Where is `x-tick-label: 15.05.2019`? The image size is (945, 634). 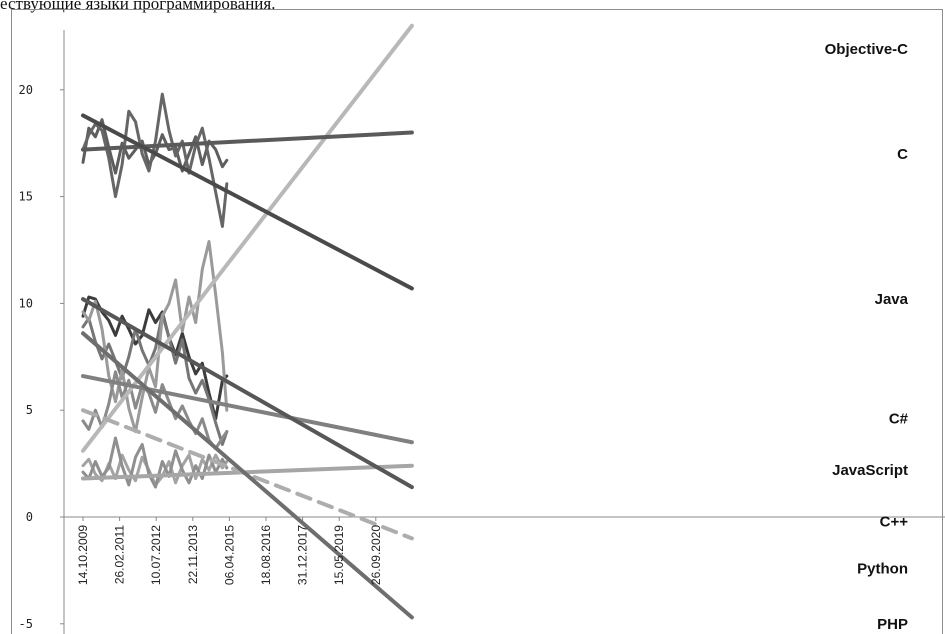 x-tick-label: 15.05.2019 is located at coordinates (339, 555).